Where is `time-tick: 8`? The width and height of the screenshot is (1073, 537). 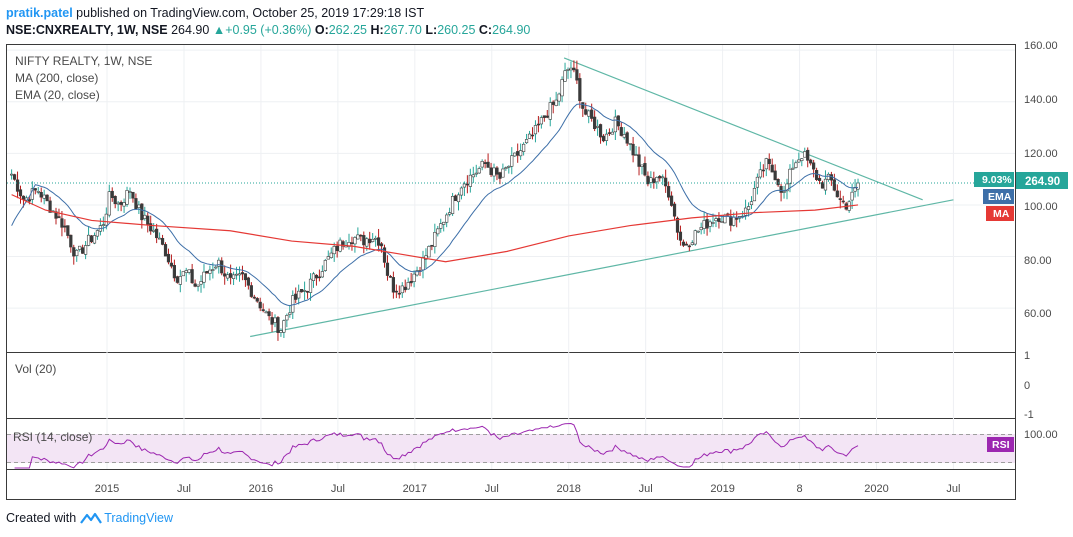
time-tick: 8 is located at coordinates (799, 489).